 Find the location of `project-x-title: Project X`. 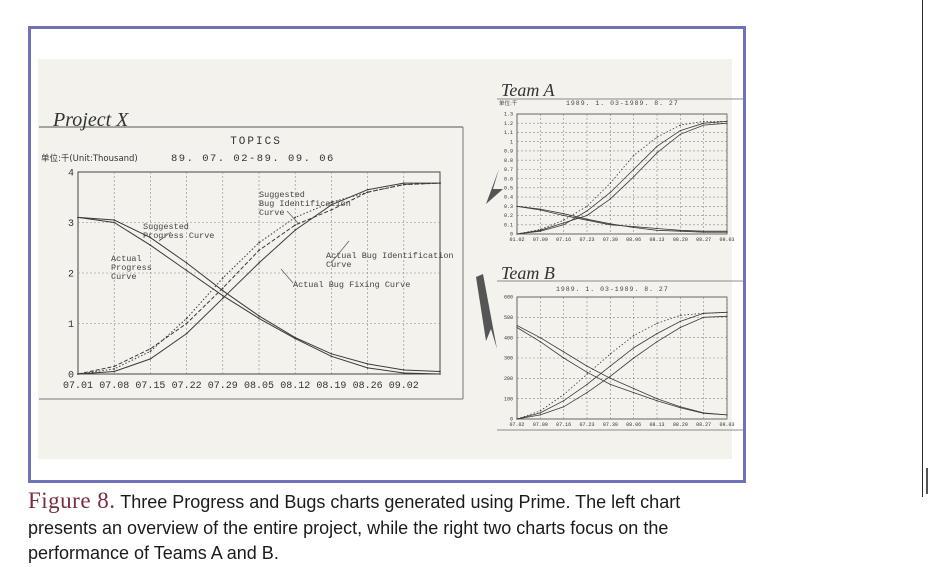

project-x-title: Project X is located at coordinates (90, 120).